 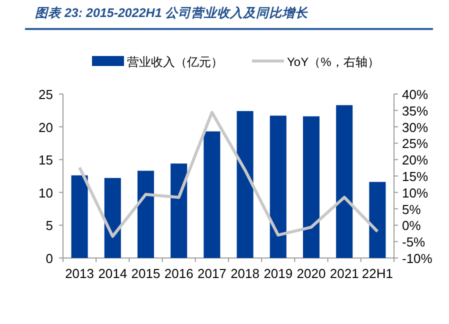 What do you see at coordinates (417, 258) in the screenshot?
I see `y2-tick-label: -10%` at bounding box center [417, 258].